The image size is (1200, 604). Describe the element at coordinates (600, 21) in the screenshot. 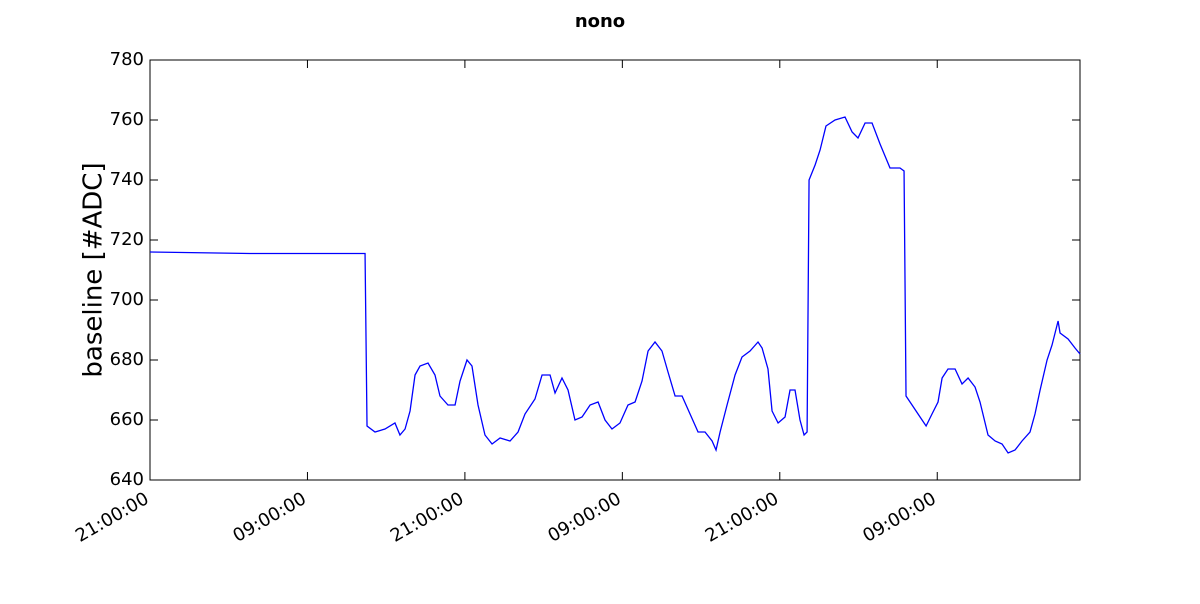

I see `chart-title: nono` at that location.